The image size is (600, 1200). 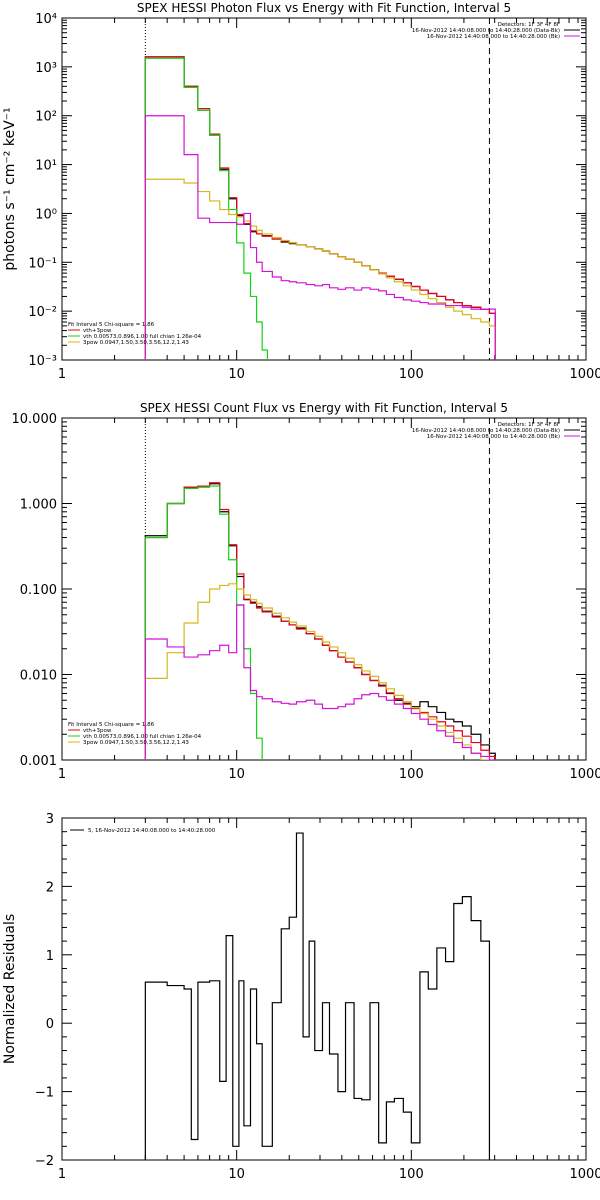 I want to click on y-tick-label: 0.010, so click(x=38, y=676).